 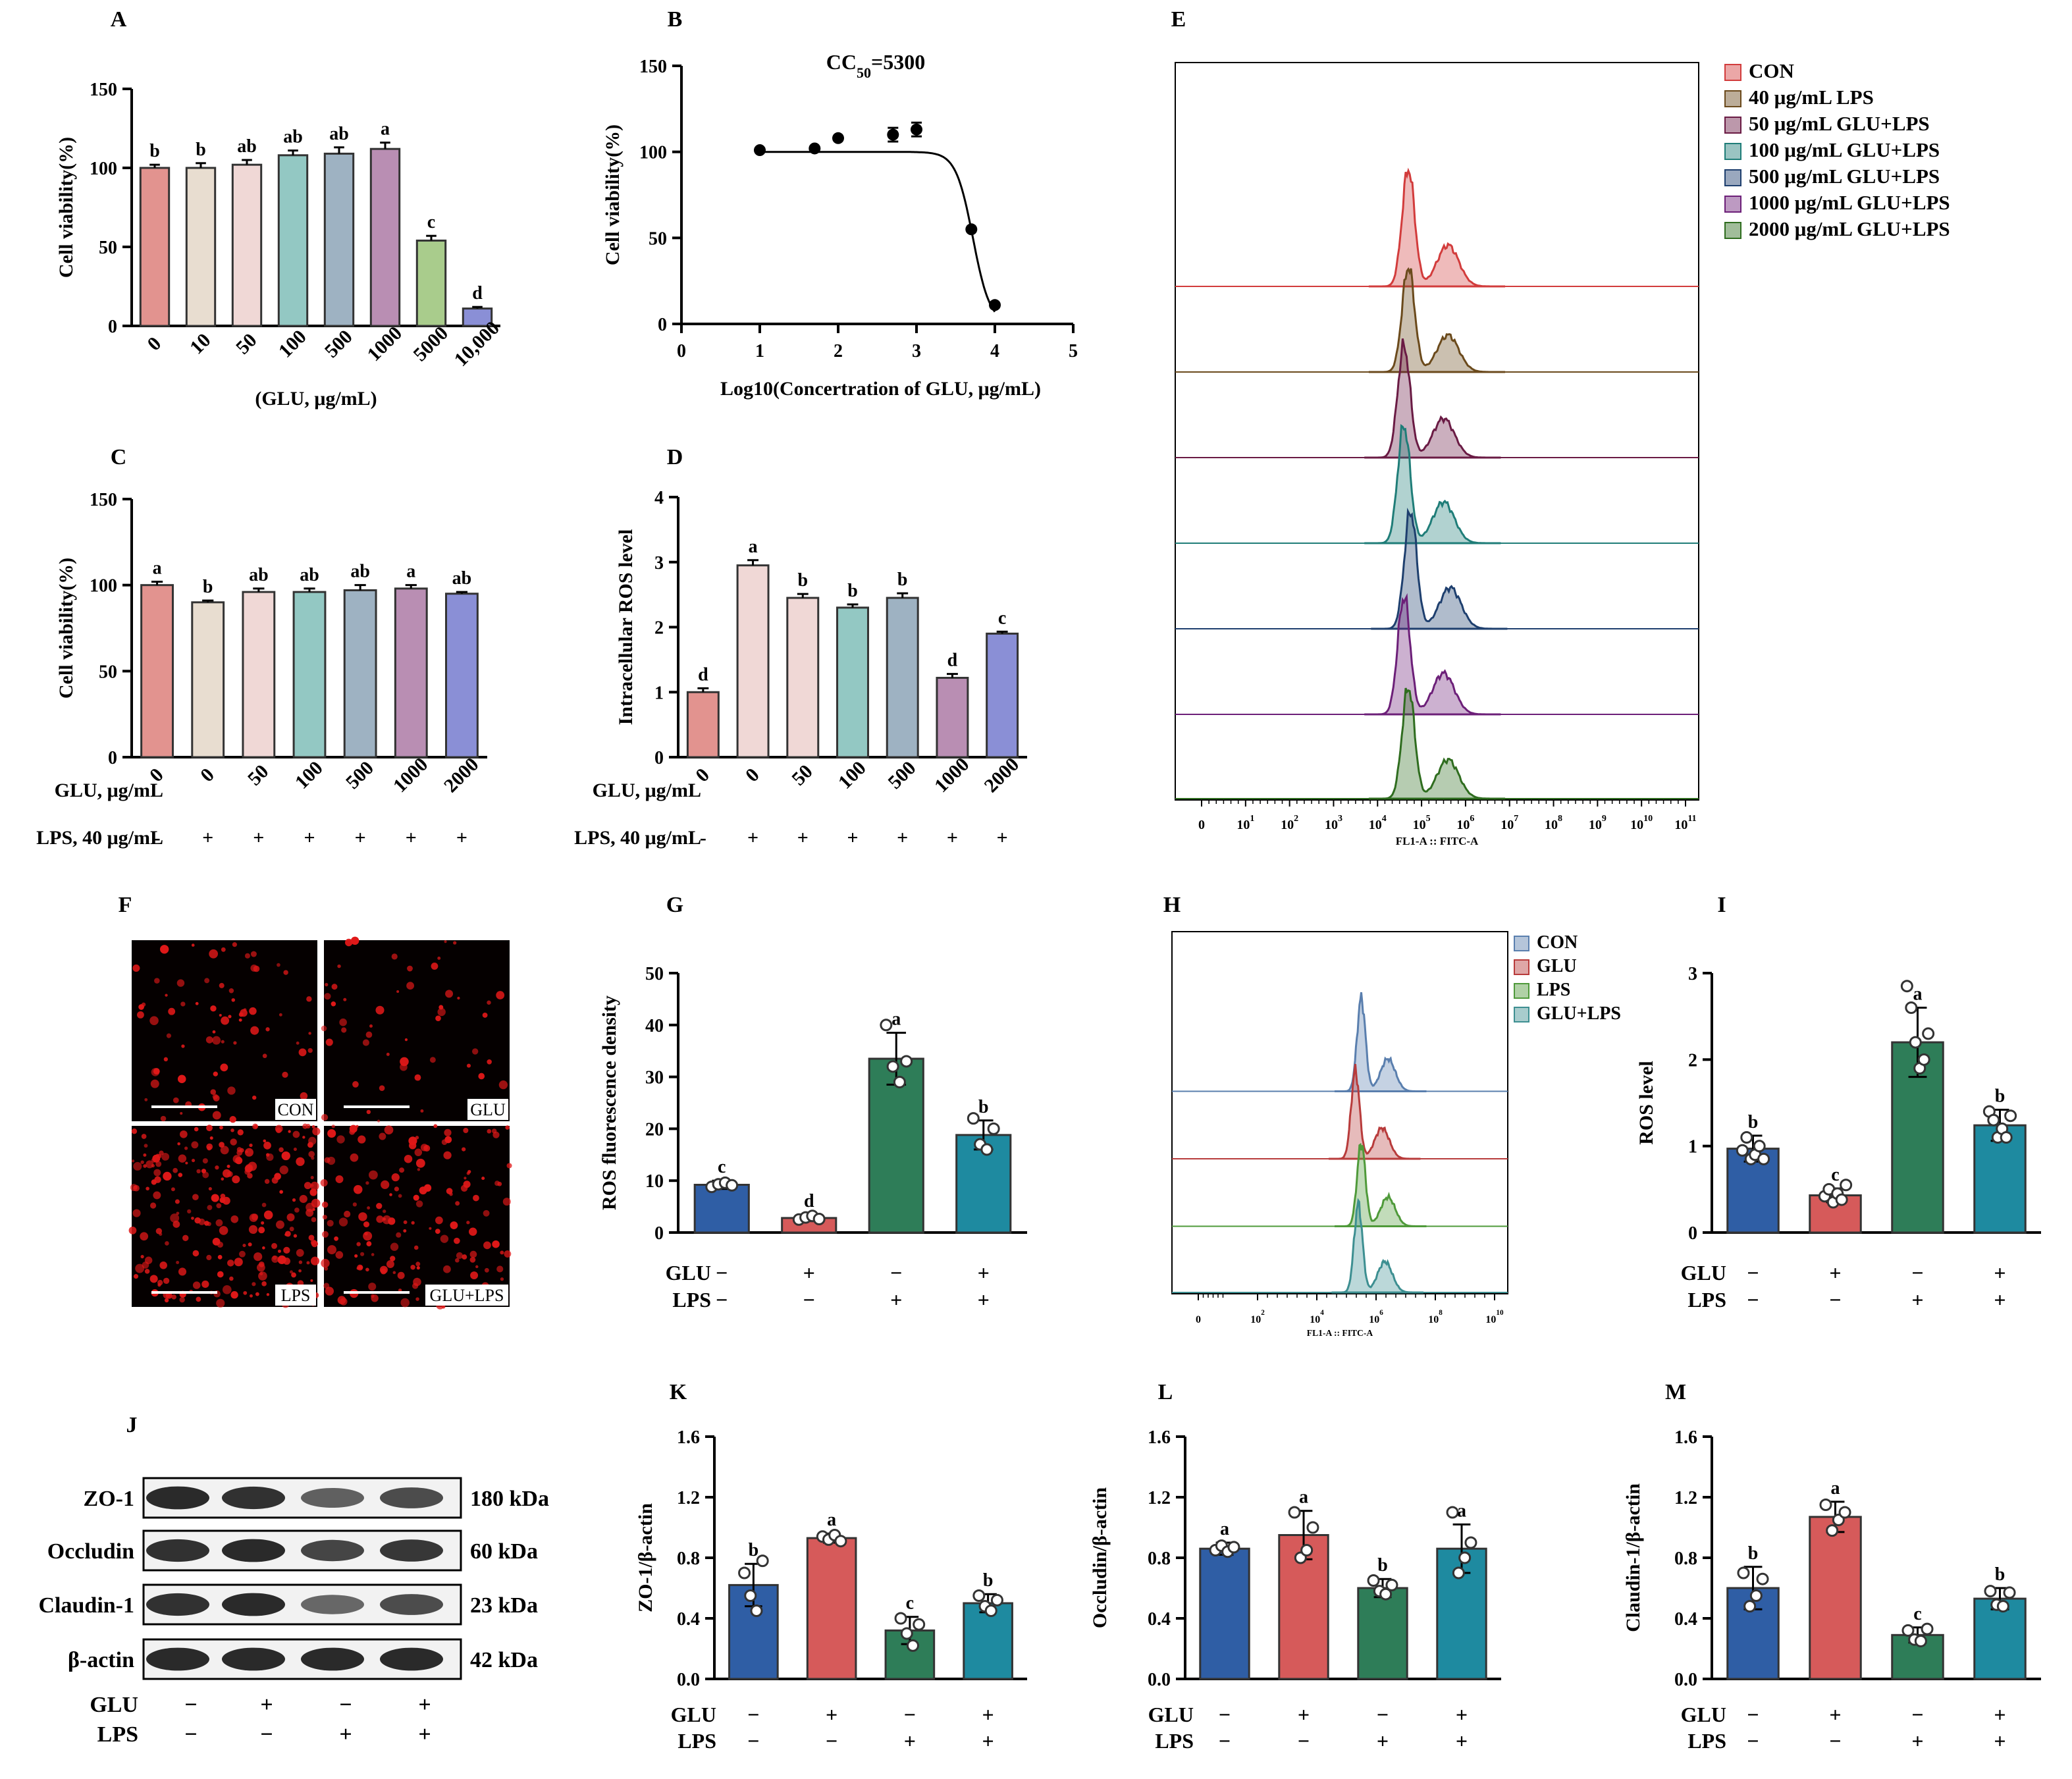 I want to click on y-tick-label: 0.8, so click(x=689, y=1559).